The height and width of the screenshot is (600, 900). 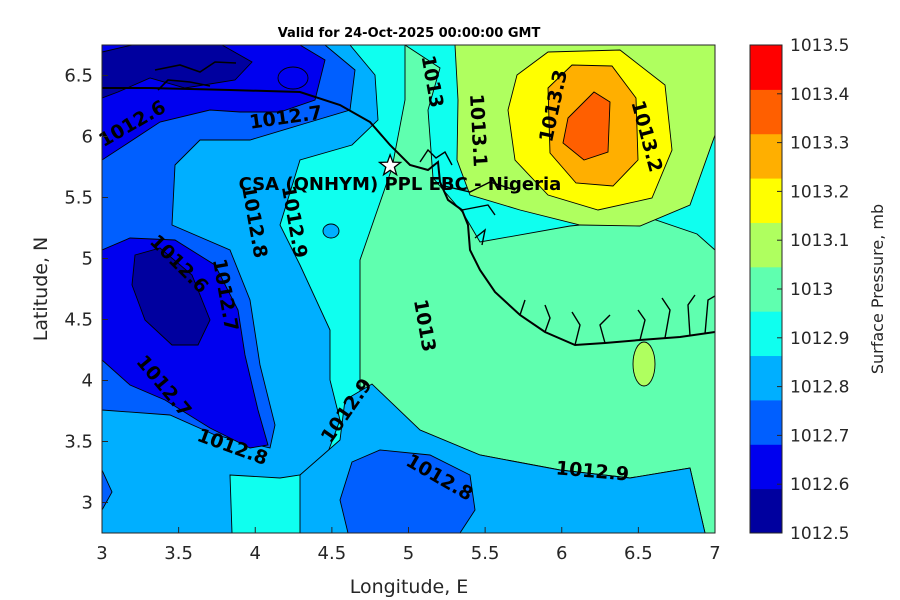 What do you see at coordinates (78, 76) in the screenshot?
I see `y-tick-label: 6.5` at bounding box center [78, 76].